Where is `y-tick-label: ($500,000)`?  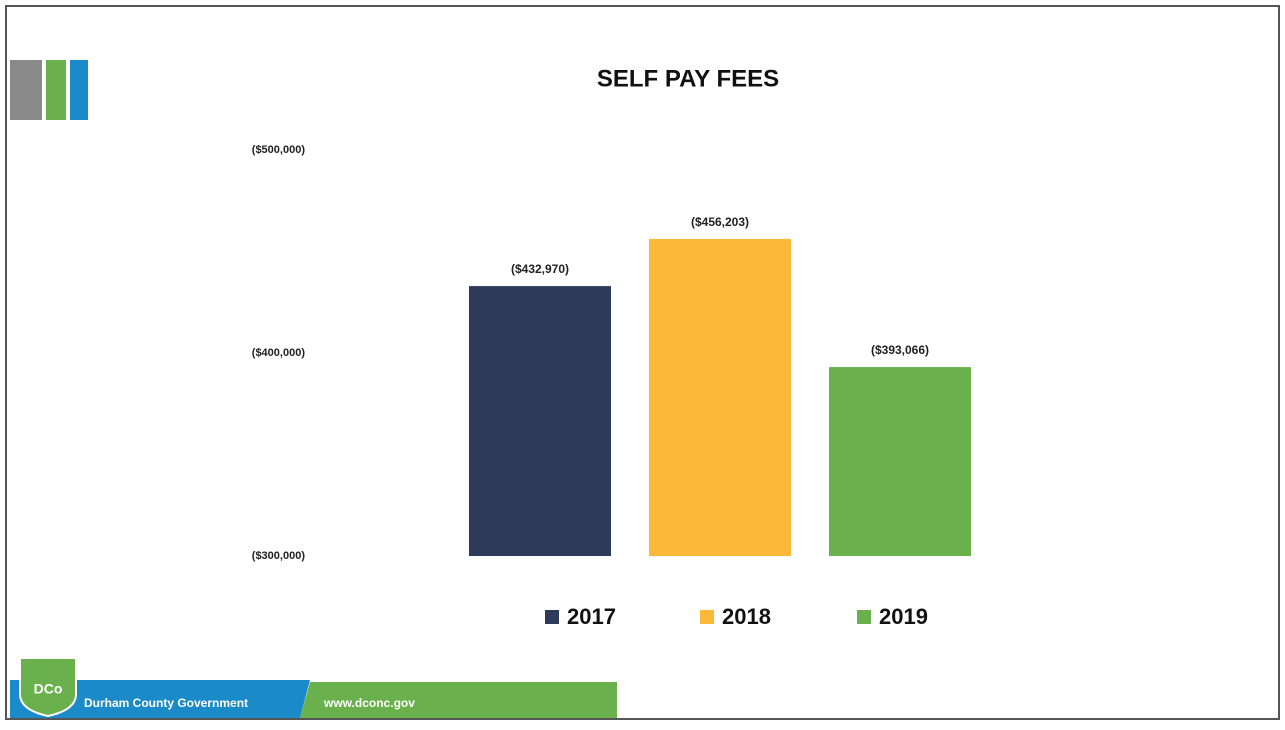 y-tick-label: ($500,000) is located at coordinates (279, 150).